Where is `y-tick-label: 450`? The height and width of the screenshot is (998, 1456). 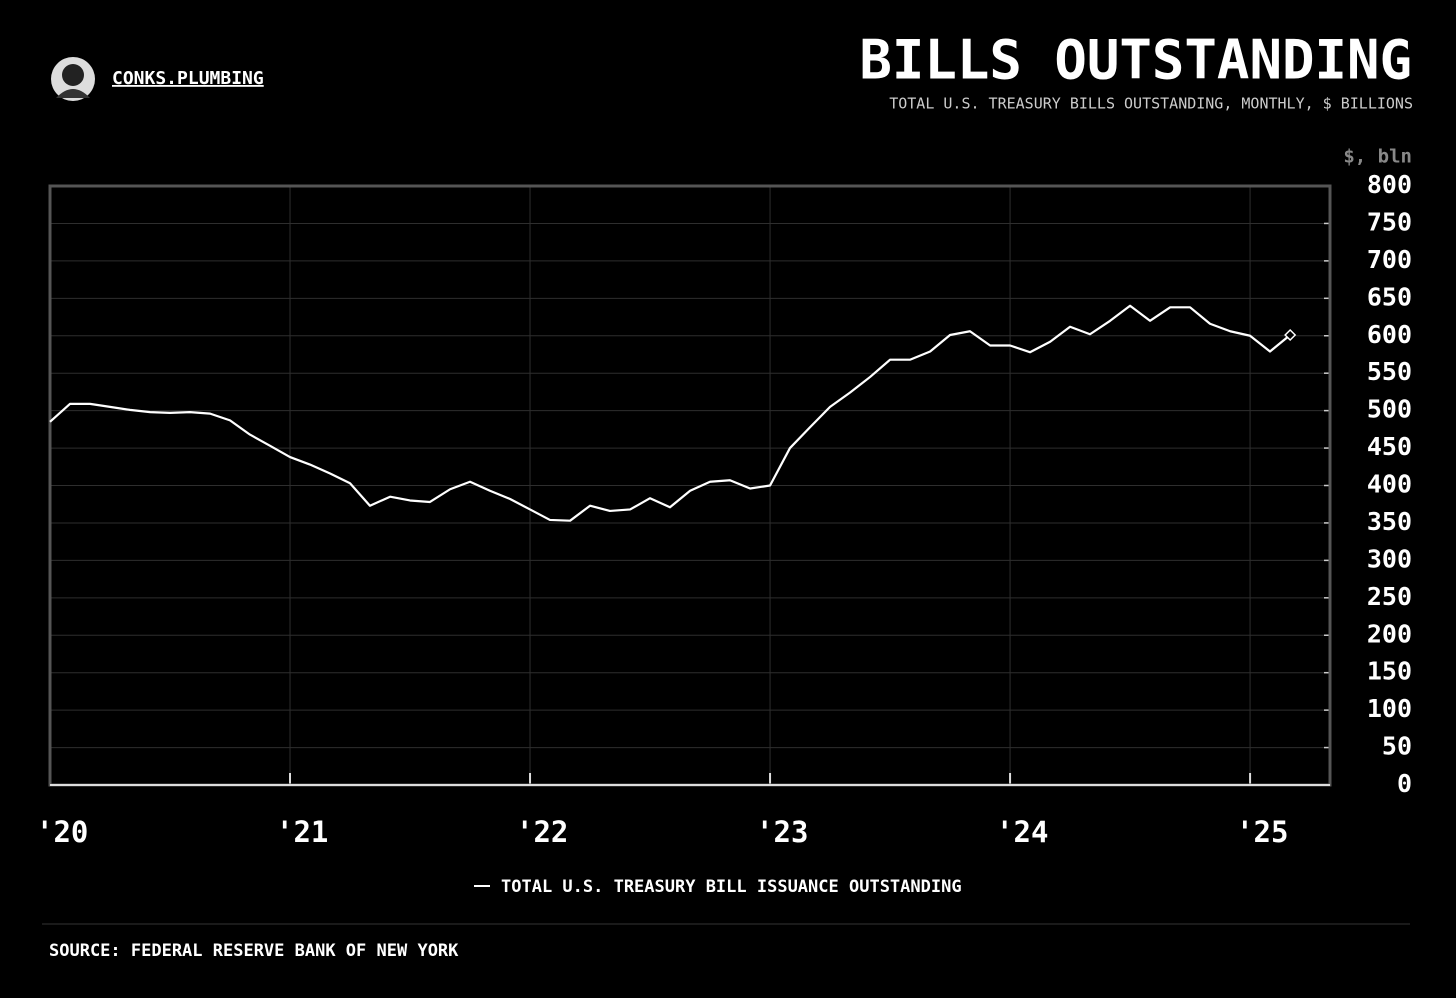
y-tick-label: 450 is located at coordinates (1389, 446).